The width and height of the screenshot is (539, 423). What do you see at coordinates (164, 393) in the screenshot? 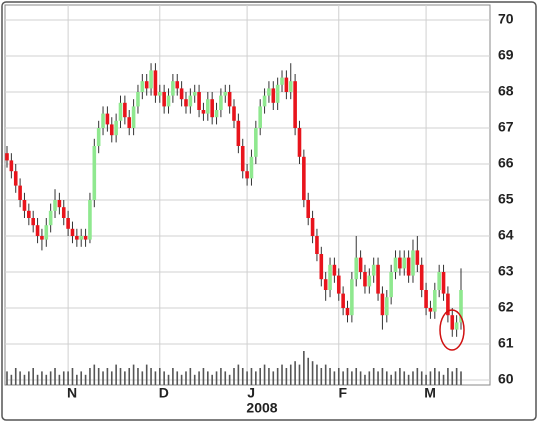
I see `x-tick-label: D` at bounding box center [164, 393].